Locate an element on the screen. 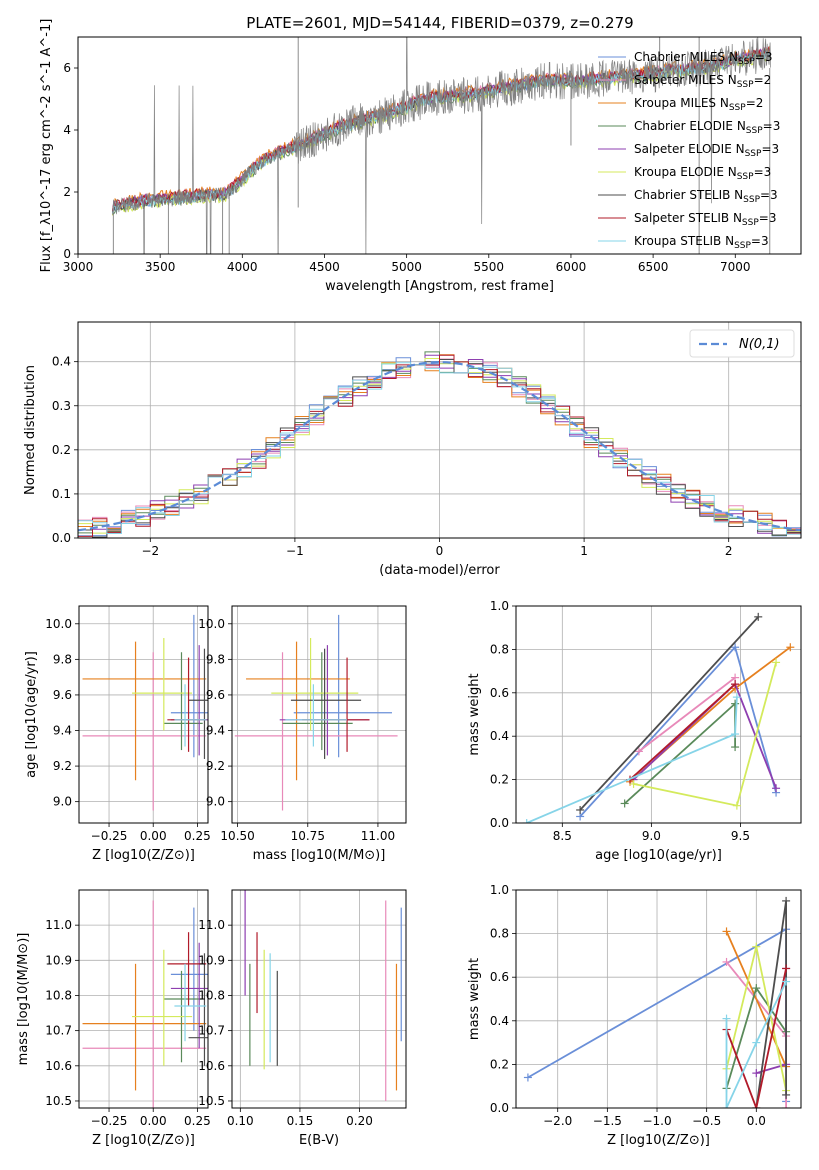  x-axis-label: (data-model)/error is located at coordinates (439, 570).